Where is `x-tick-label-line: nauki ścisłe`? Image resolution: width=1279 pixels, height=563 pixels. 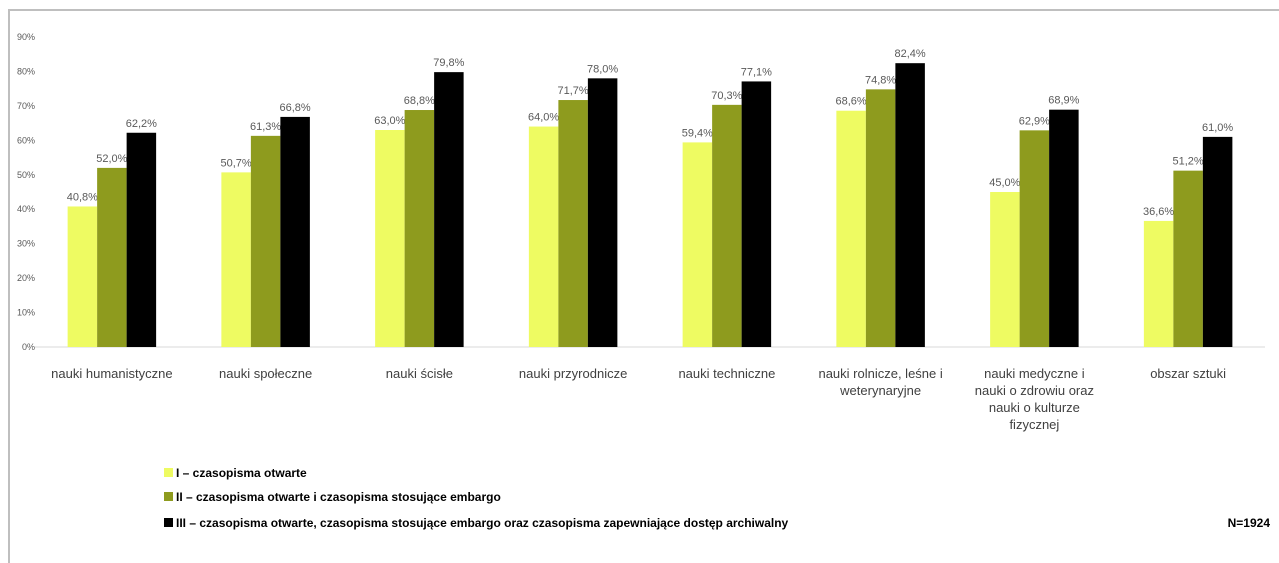
x-tick-label-line: nauki ścisłe is located at coordinates (419, 373).